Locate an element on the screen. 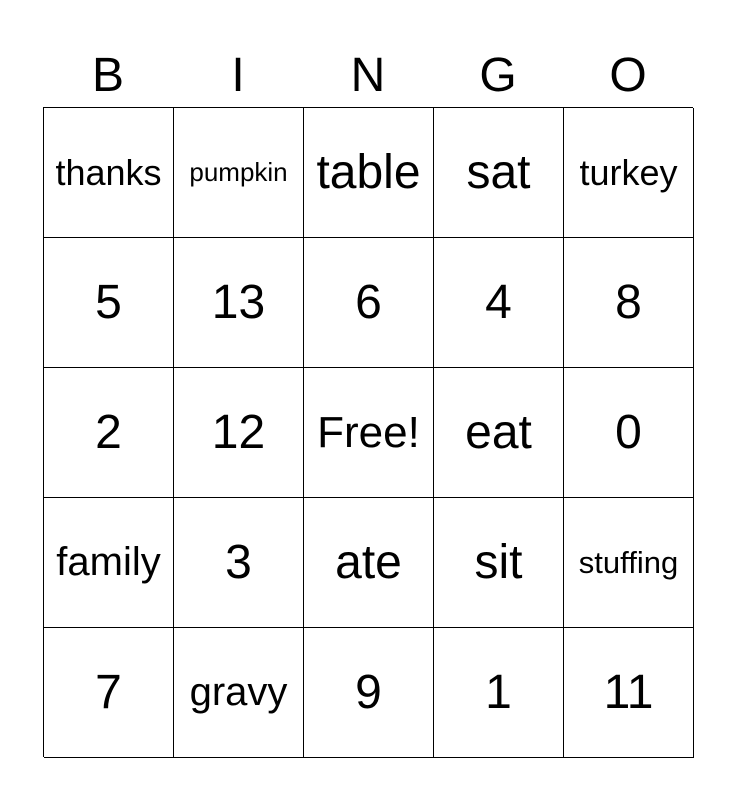 Image resolution: width=736 pixels, height=800 pixels. bingo-cell: 12 is located at coordinates (239, 433).